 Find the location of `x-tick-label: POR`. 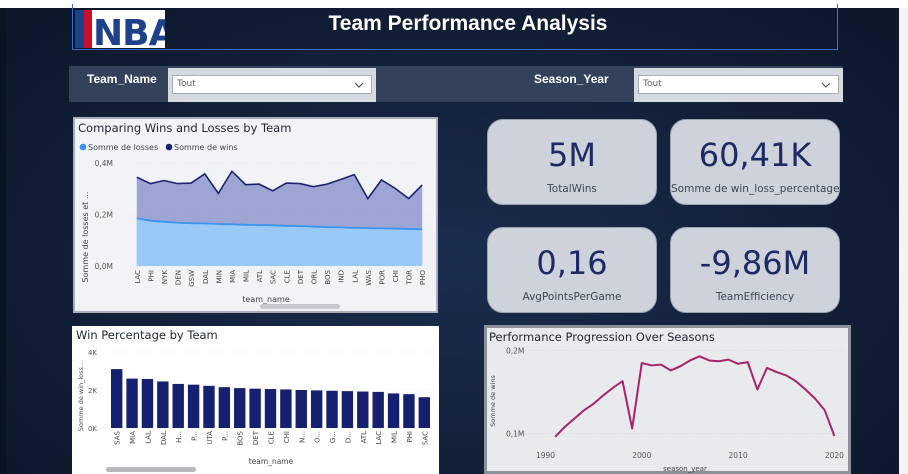

x-tick-label: POR is located at coordinates (382, 277).